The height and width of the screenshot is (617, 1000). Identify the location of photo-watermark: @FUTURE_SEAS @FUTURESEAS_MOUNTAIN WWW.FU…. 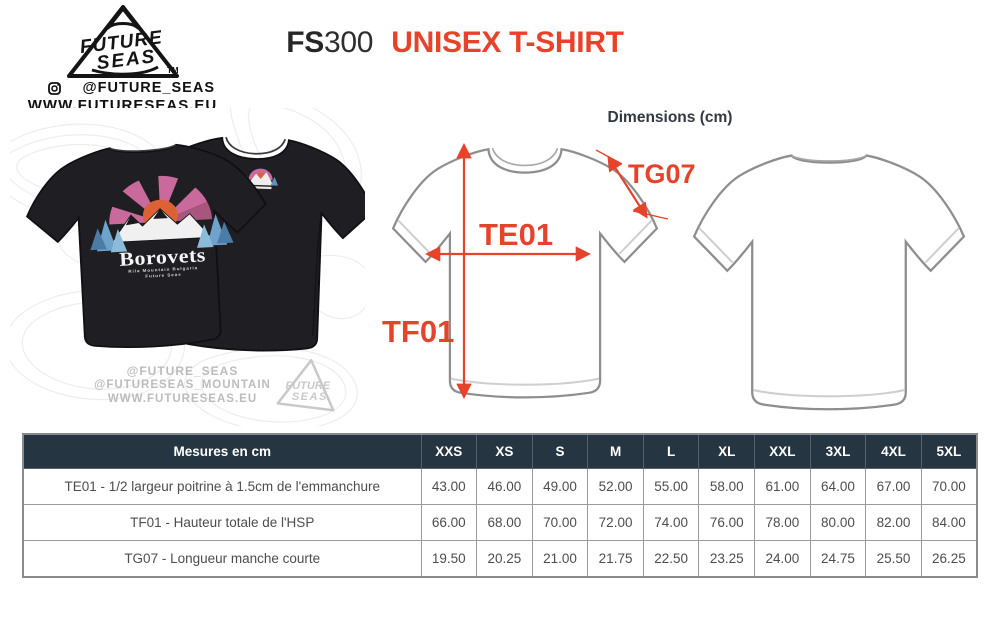
(182, 385).